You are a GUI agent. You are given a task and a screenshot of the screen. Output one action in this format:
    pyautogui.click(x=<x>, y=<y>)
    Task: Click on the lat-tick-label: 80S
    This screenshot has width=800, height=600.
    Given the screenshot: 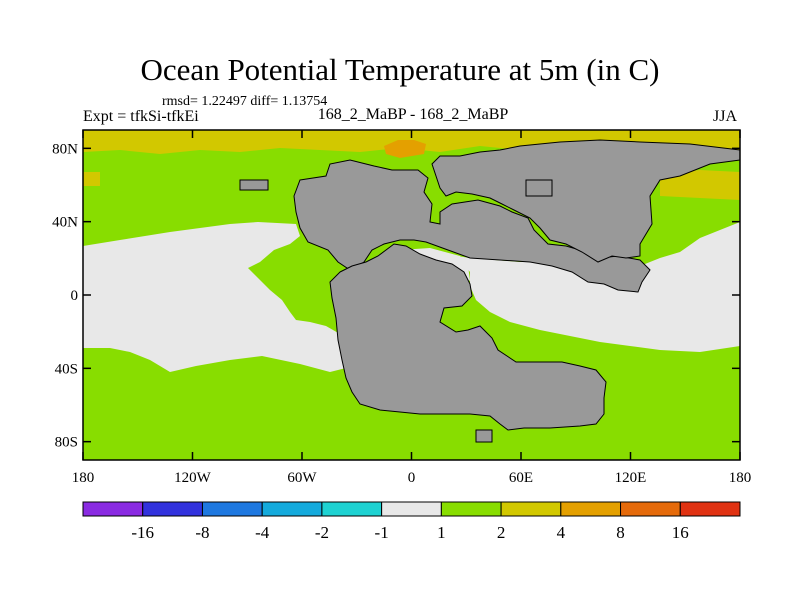 What is the action you would take?
    pyautogui.click(x=66, y=443)
    